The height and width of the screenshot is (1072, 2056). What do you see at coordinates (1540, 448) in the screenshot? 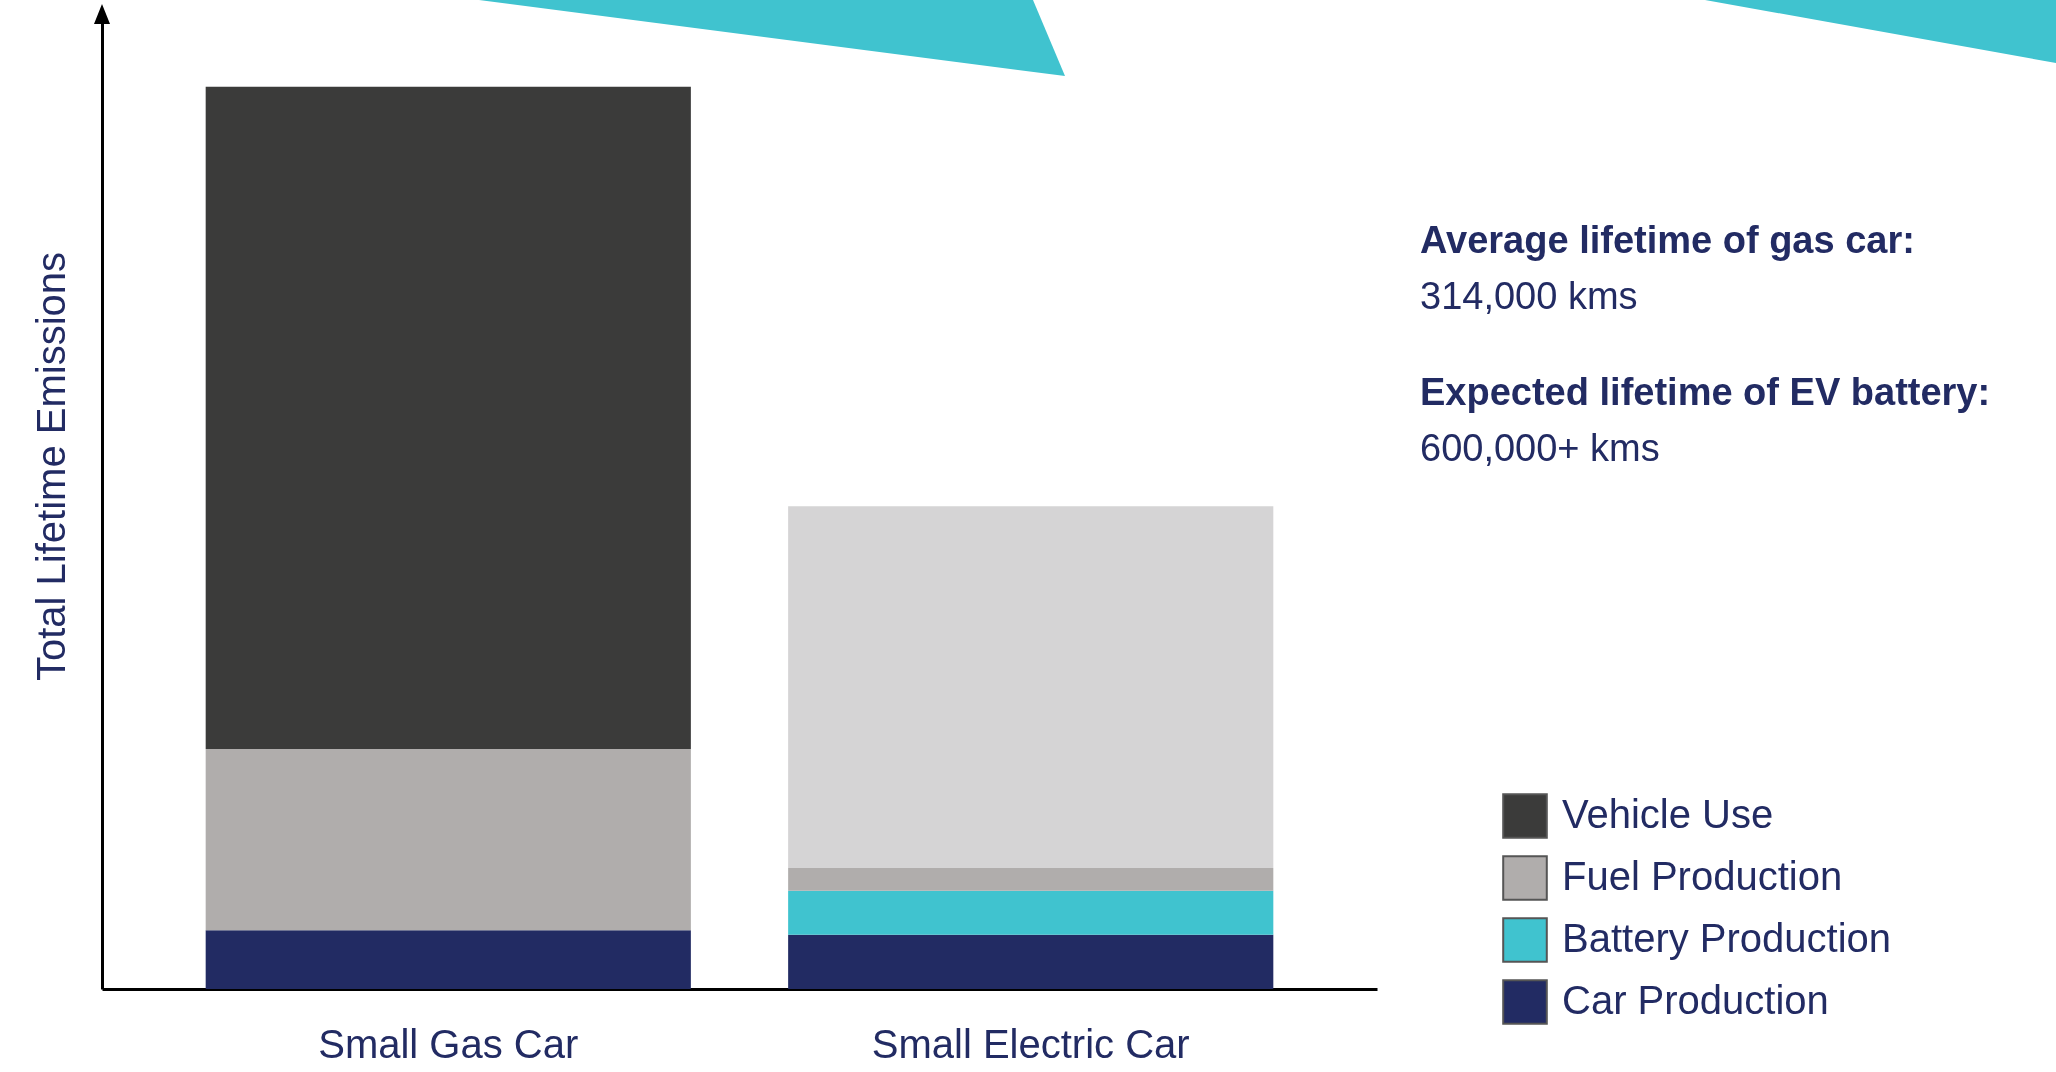
I see `text: 600,000+ kms` at bounding box center [1540, 448].